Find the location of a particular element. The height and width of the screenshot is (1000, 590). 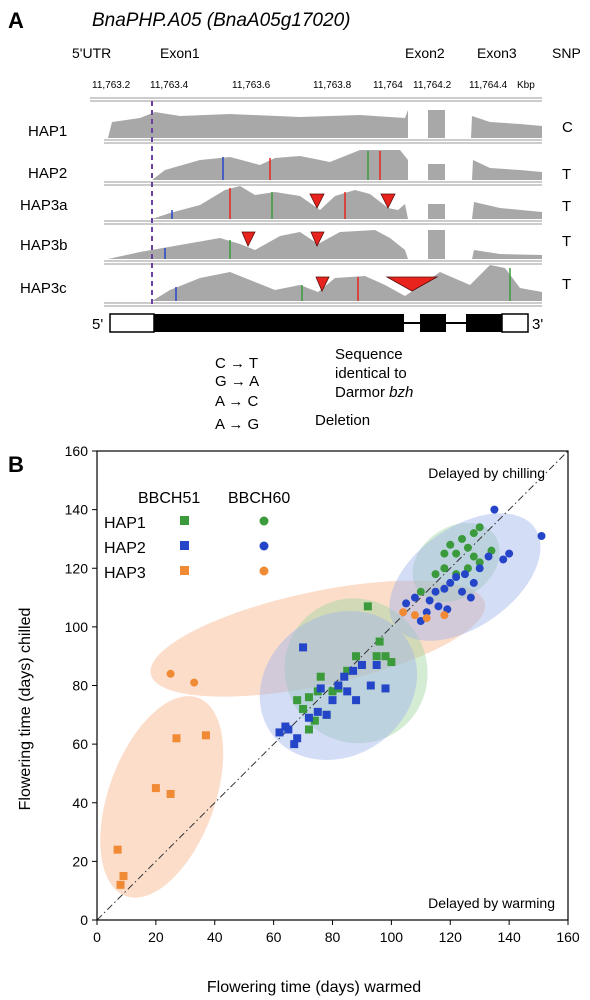

snp-hap3b: T is located at coordinates (566, 241).